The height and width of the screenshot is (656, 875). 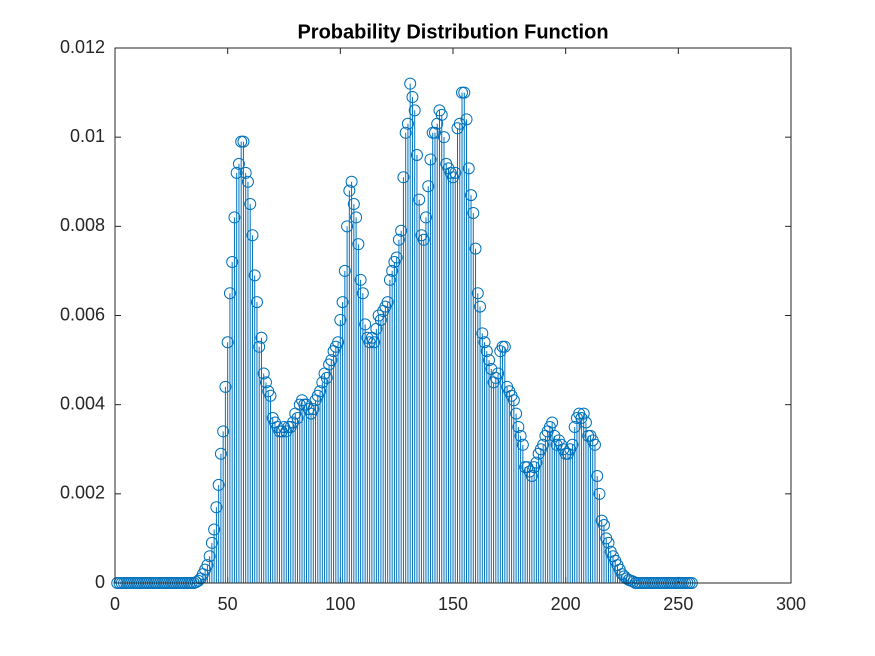 I want to click on x-tick-label: 0, so click(x=115, y=604).